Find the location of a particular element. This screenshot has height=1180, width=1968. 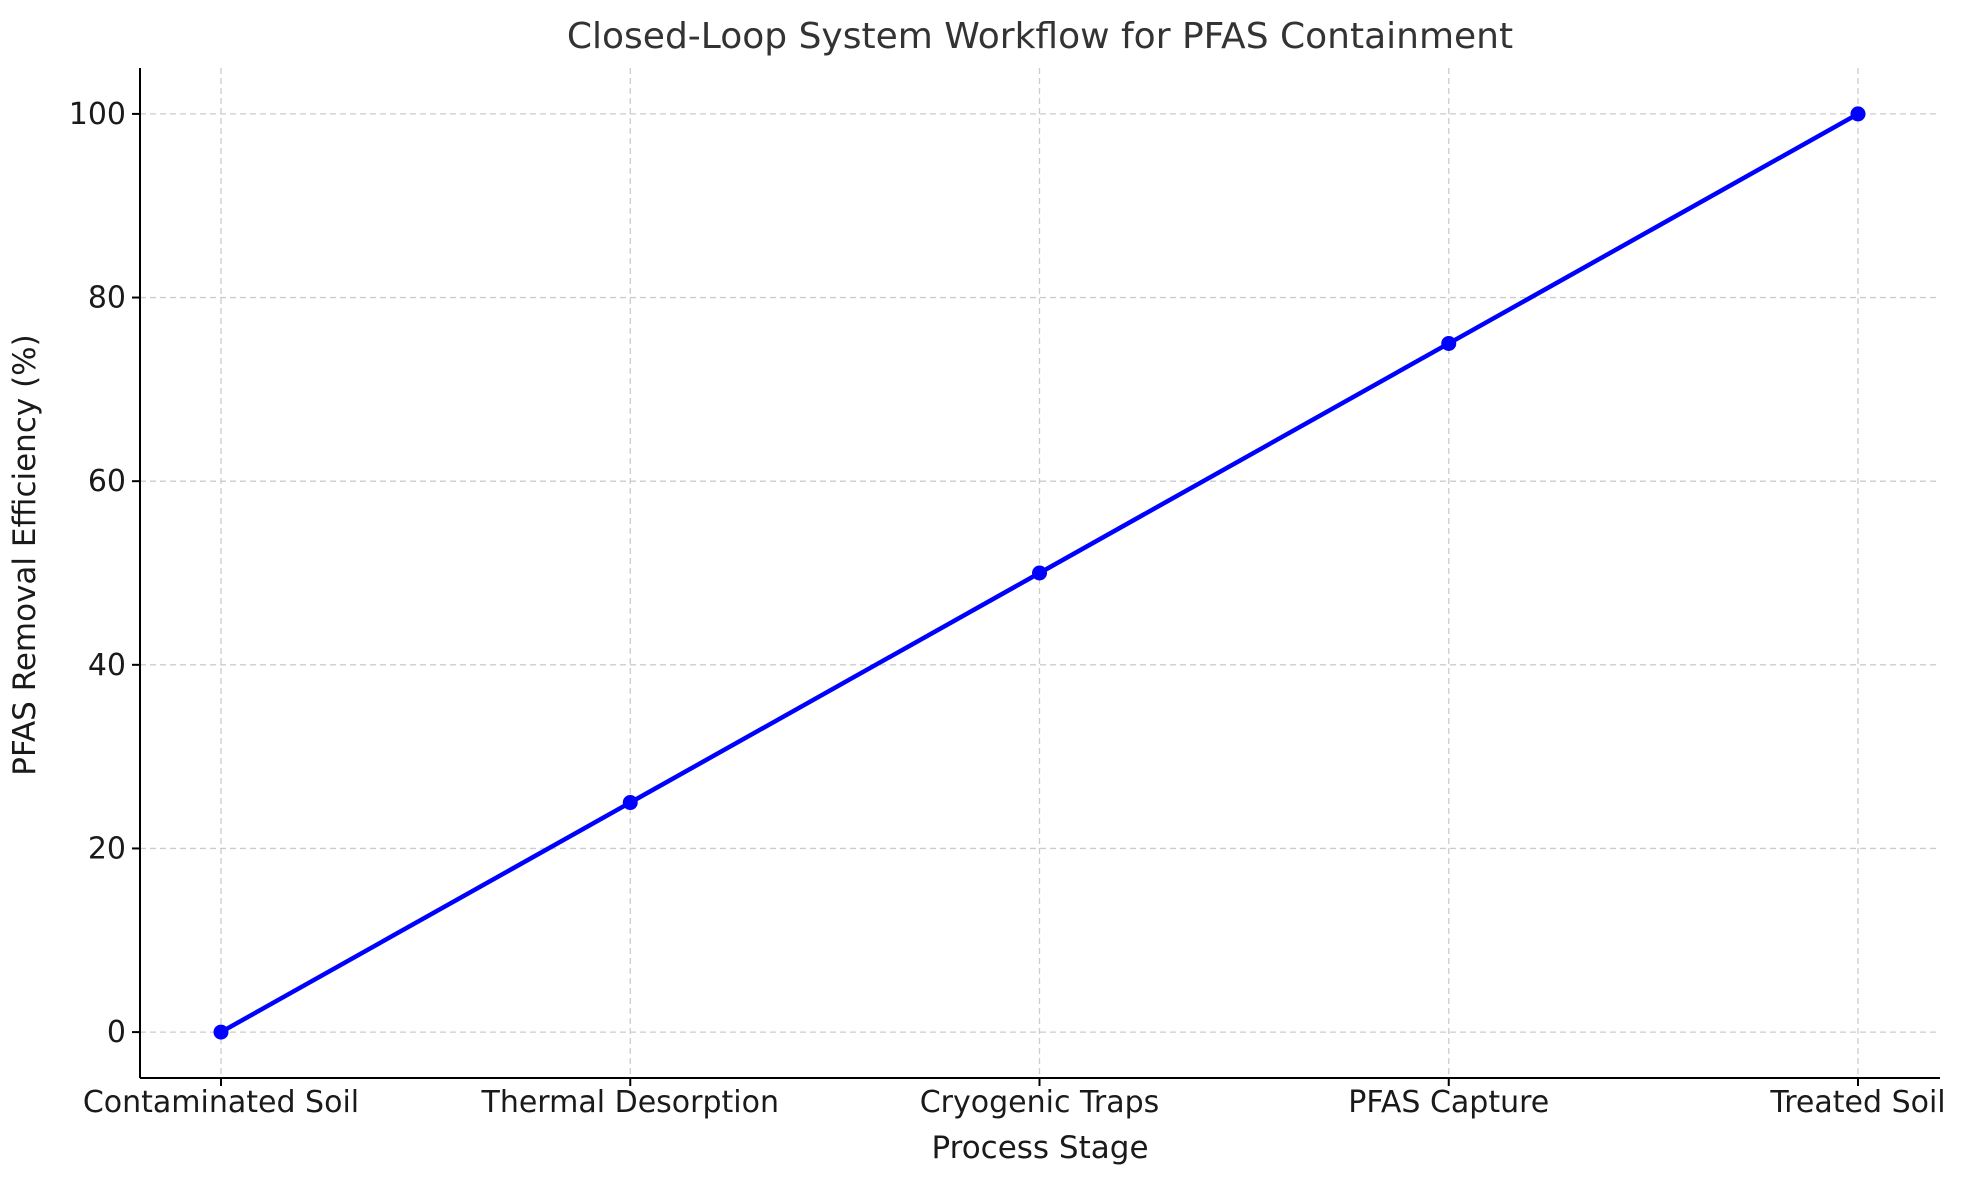

y-tick-label: 0 is located at coordinates (116, 1032).